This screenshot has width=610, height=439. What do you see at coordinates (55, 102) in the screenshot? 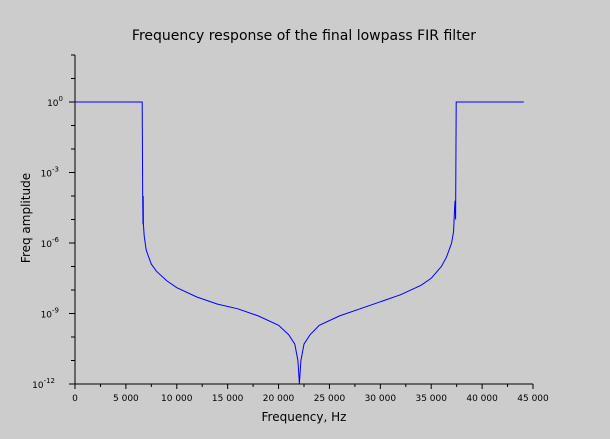
I see `y-tick-label: 10⁰` at bounding box center [55, 102].